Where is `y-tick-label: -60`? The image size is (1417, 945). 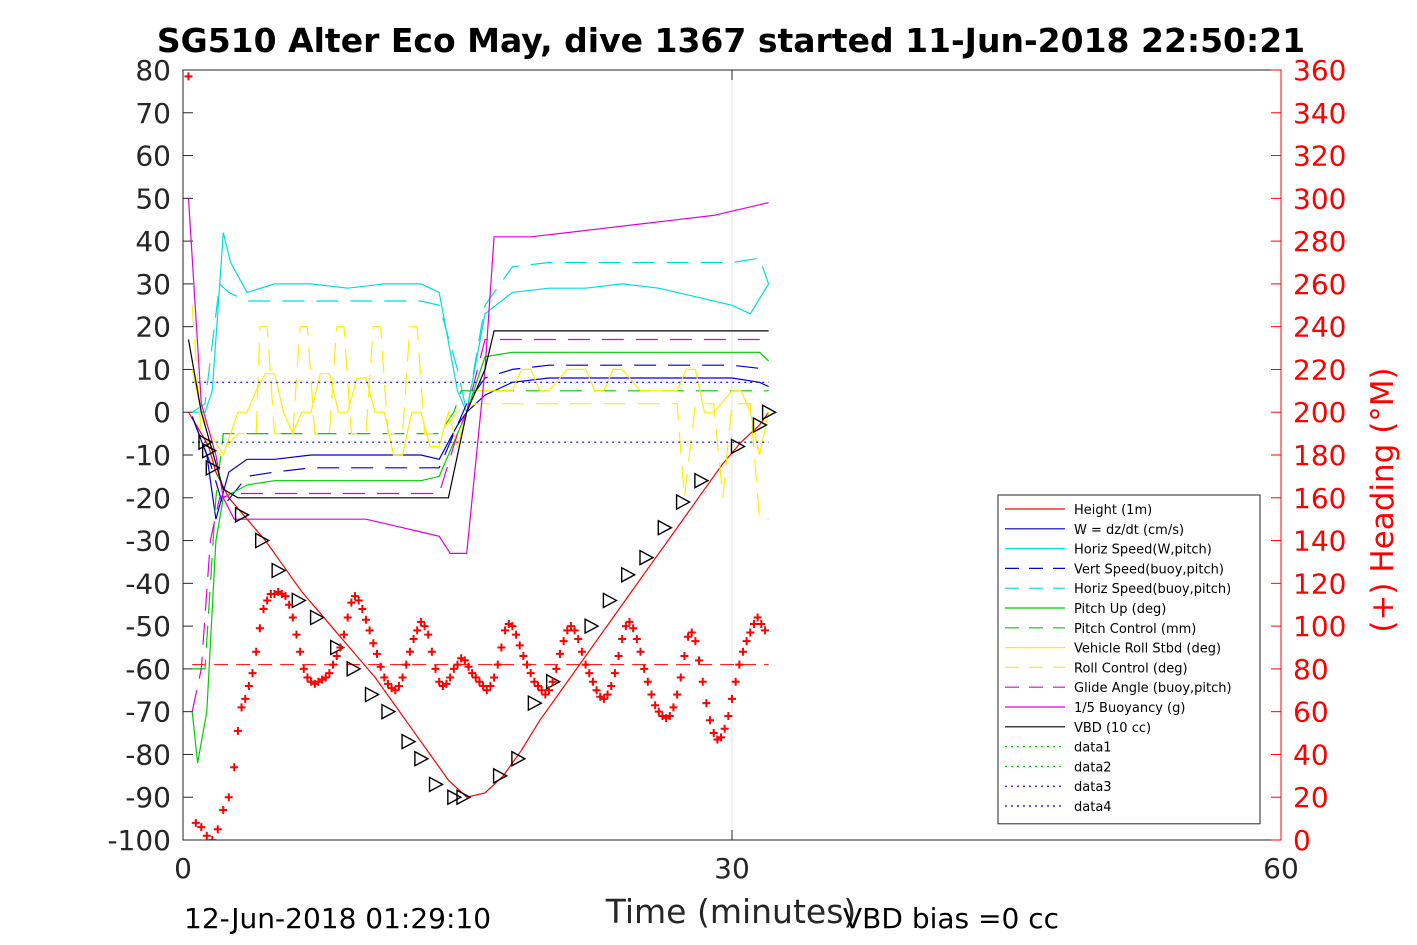
y-tick-label: -60 is located at coordinates (148, 669).